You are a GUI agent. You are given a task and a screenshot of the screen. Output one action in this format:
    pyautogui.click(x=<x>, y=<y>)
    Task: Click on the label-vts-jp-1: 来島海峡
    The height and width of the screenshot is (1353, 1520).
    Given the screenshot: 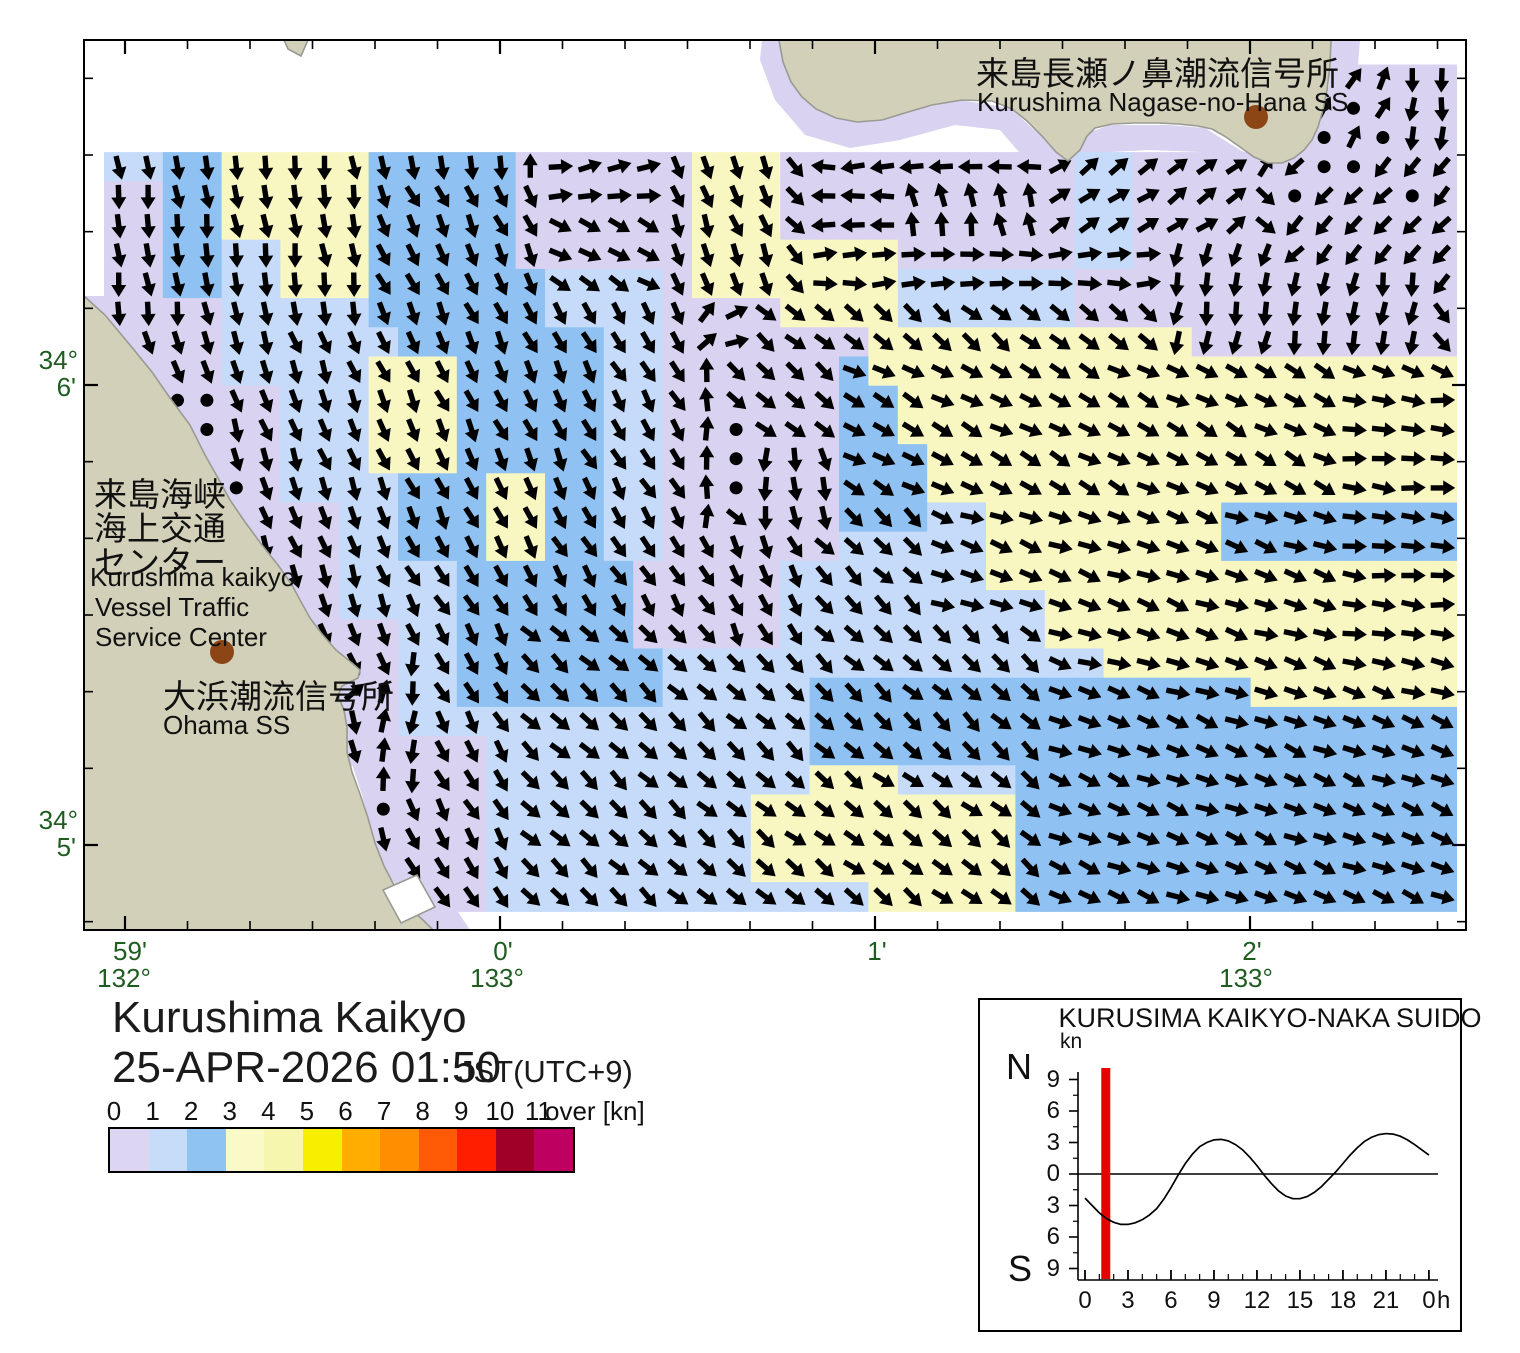 What is the action you would take?
    pyautogui.click(x=160, y=494)
    